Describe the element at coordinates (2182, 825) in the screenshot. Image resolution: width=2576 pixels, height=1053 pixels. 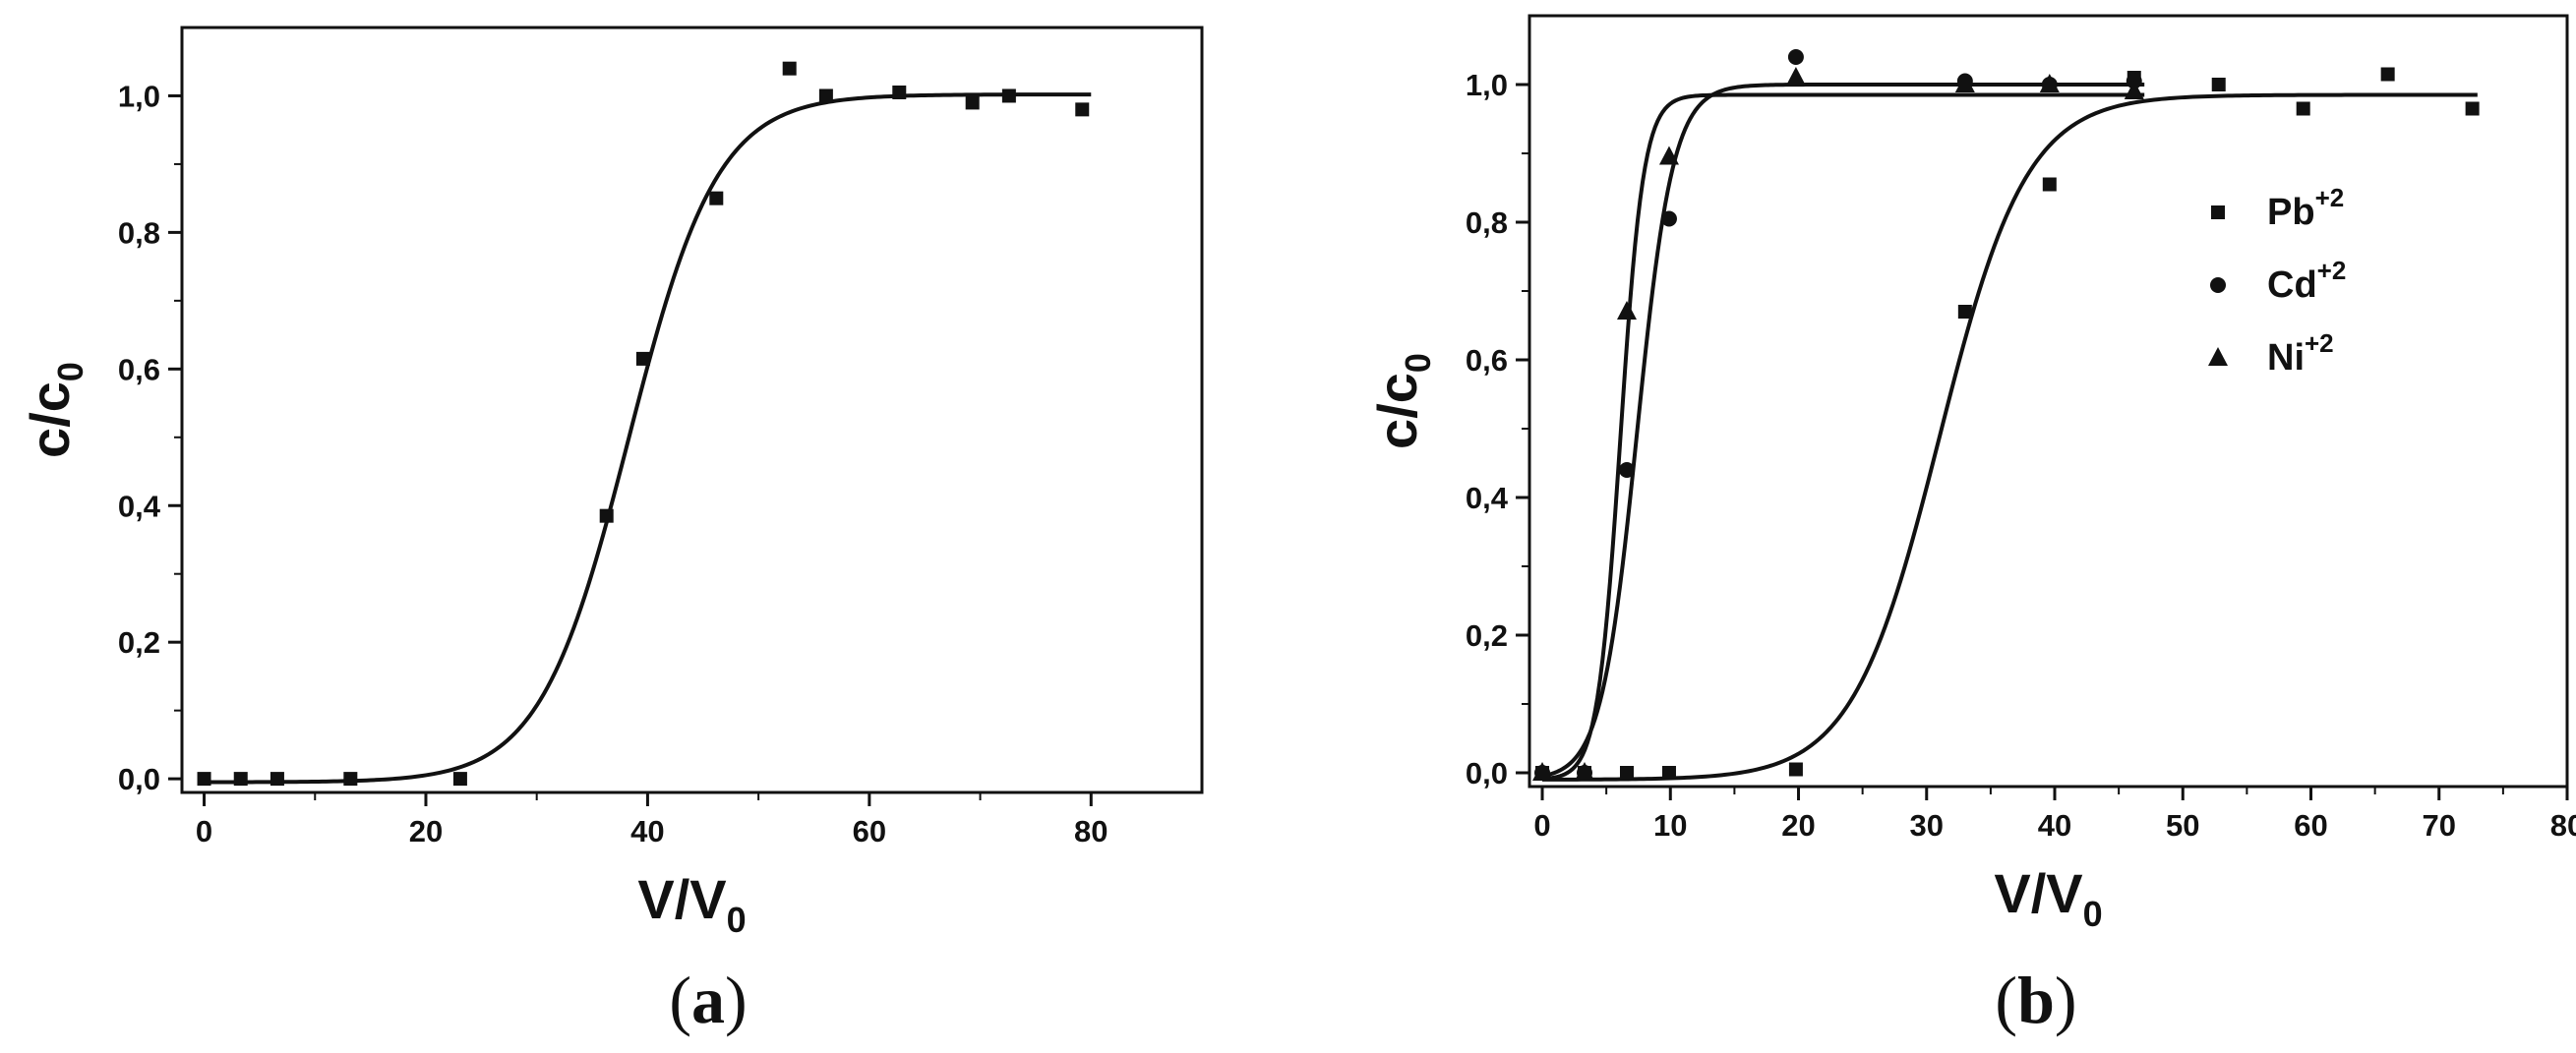
I see `x-tick-label: 50` at that location.